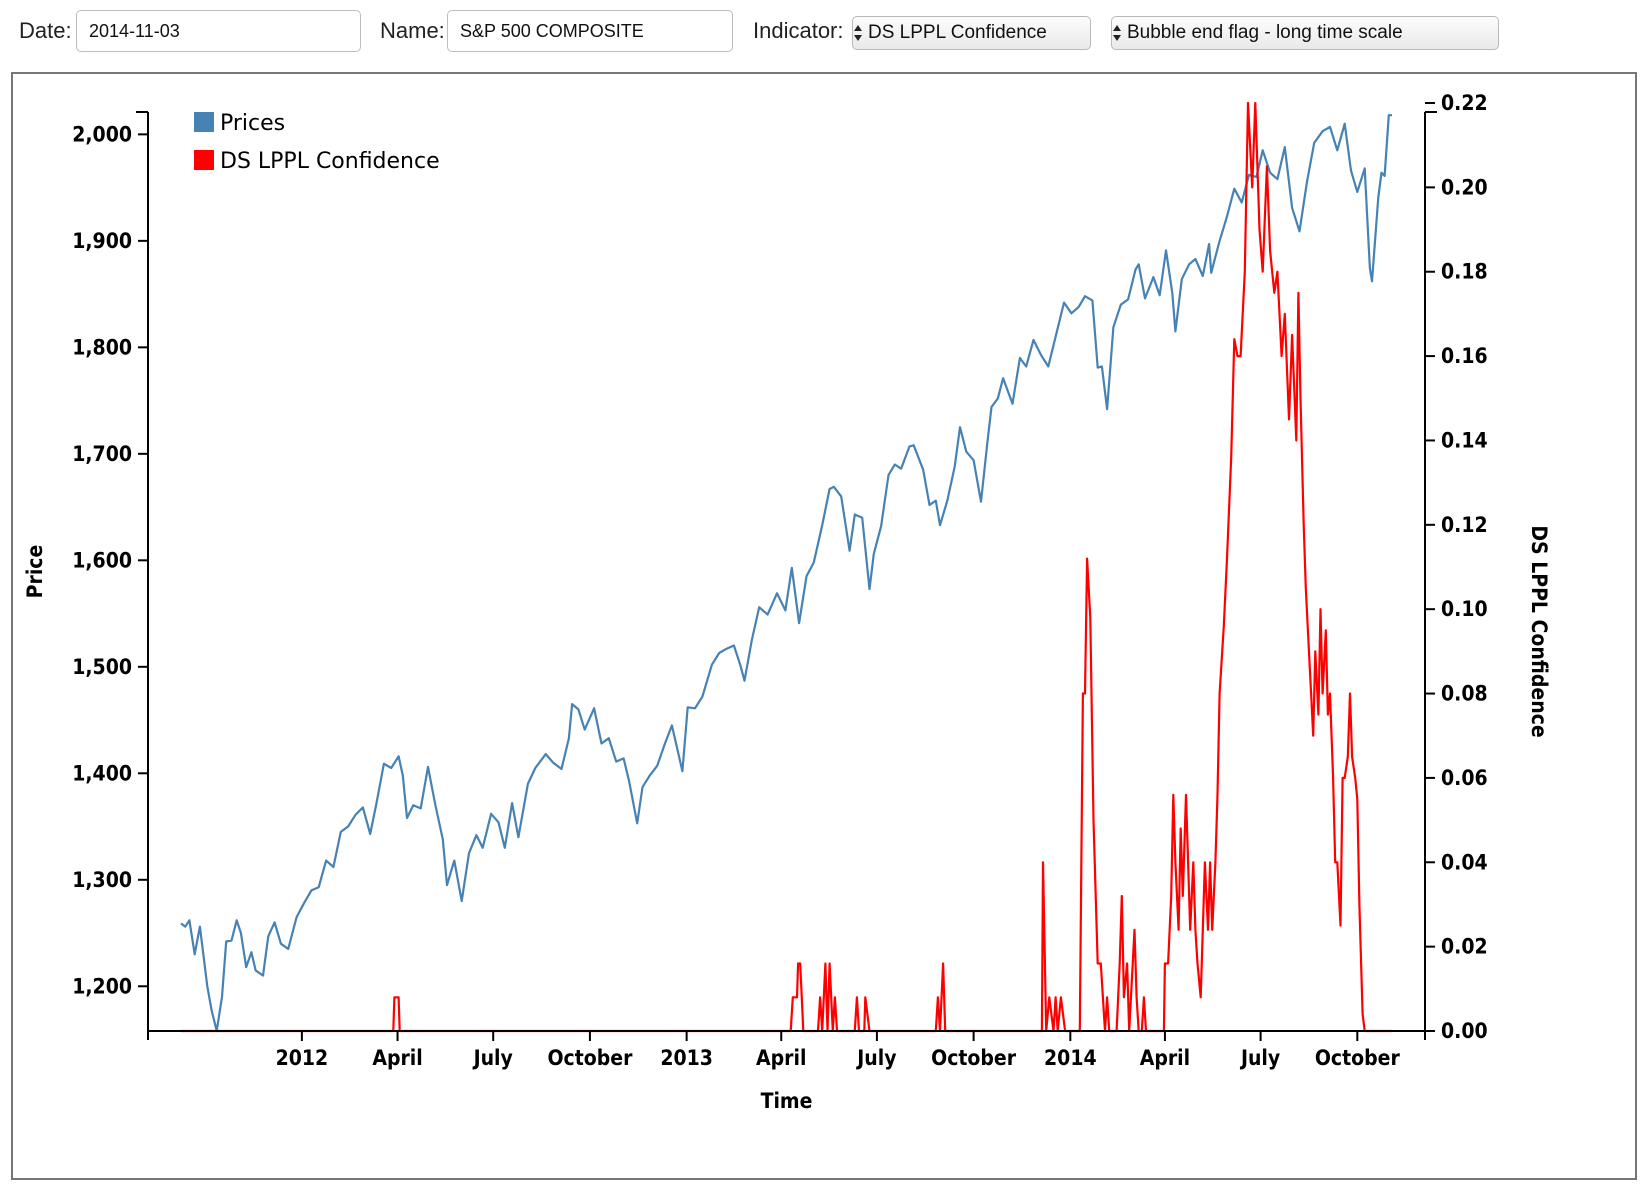 The width and height of the screenshot is (1646, 1188). I want to click on y2-tick-label: 0.08, so click(1464, 694).